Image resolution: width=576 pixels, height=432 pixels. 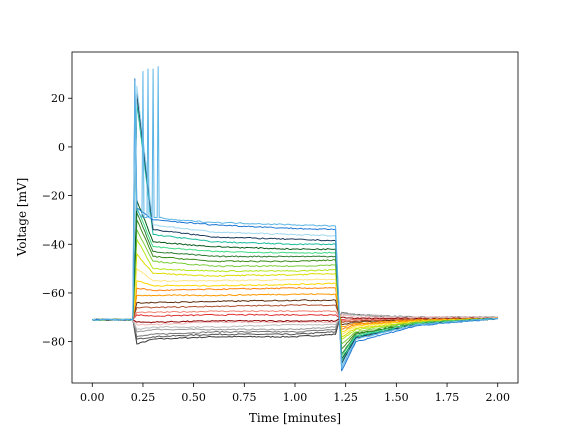 What do you see at coordinates (244, 397) in the screenshot?
I see `x-tick-label: 0.75` at bounding box center [244, 397].